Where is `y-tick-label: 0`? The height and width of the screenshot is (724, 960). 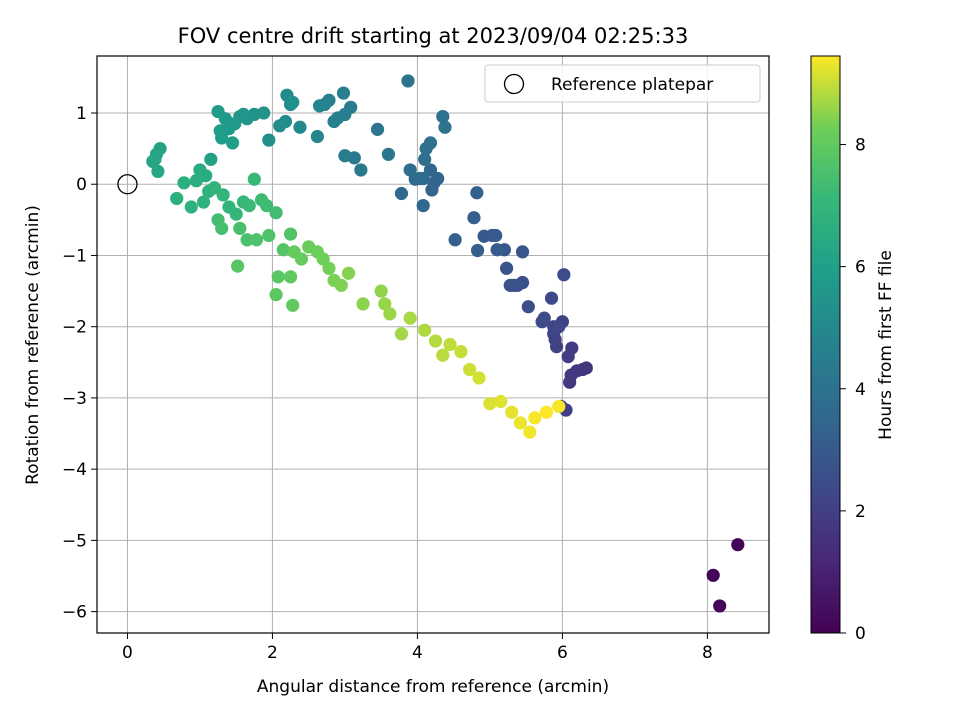
y-tick-label: 0 is located at coordinates (81, 185).